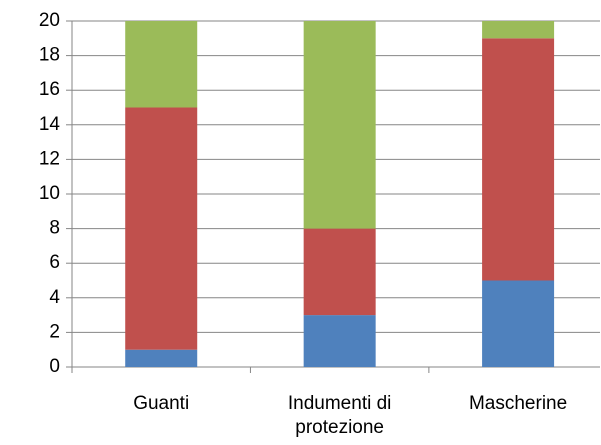  I want to click on x-tick-label: Mascherine, so click(518, 403).